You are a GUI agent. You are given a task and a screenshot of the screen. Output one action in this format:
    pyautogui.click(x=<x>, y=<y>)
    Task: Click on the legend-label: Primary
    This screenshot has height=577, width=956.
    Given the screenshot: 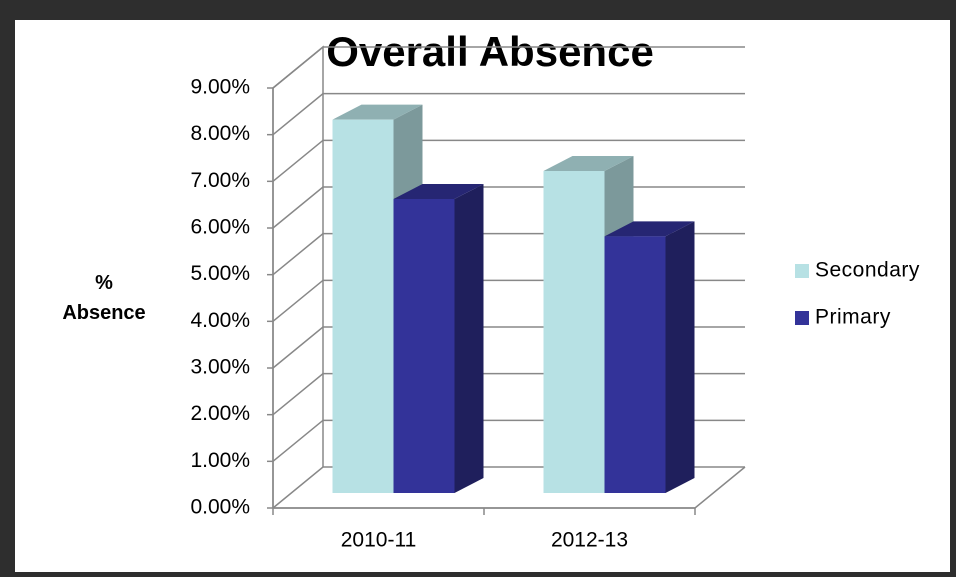 What is the action you would take?
    pyautogui.click(x=853, y=317)
    